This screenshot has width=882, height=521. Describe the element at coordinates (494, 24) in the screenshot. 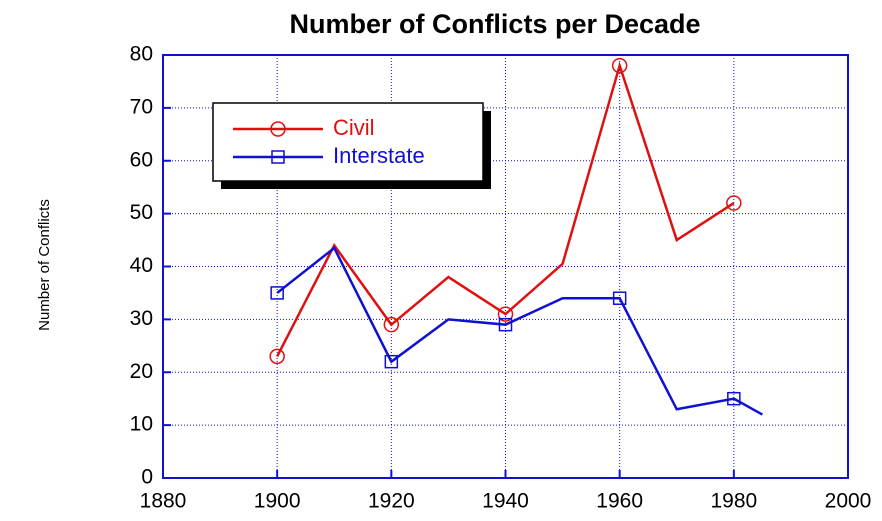

I see `chart-title: Number of Conflicts per Decade` at that location.